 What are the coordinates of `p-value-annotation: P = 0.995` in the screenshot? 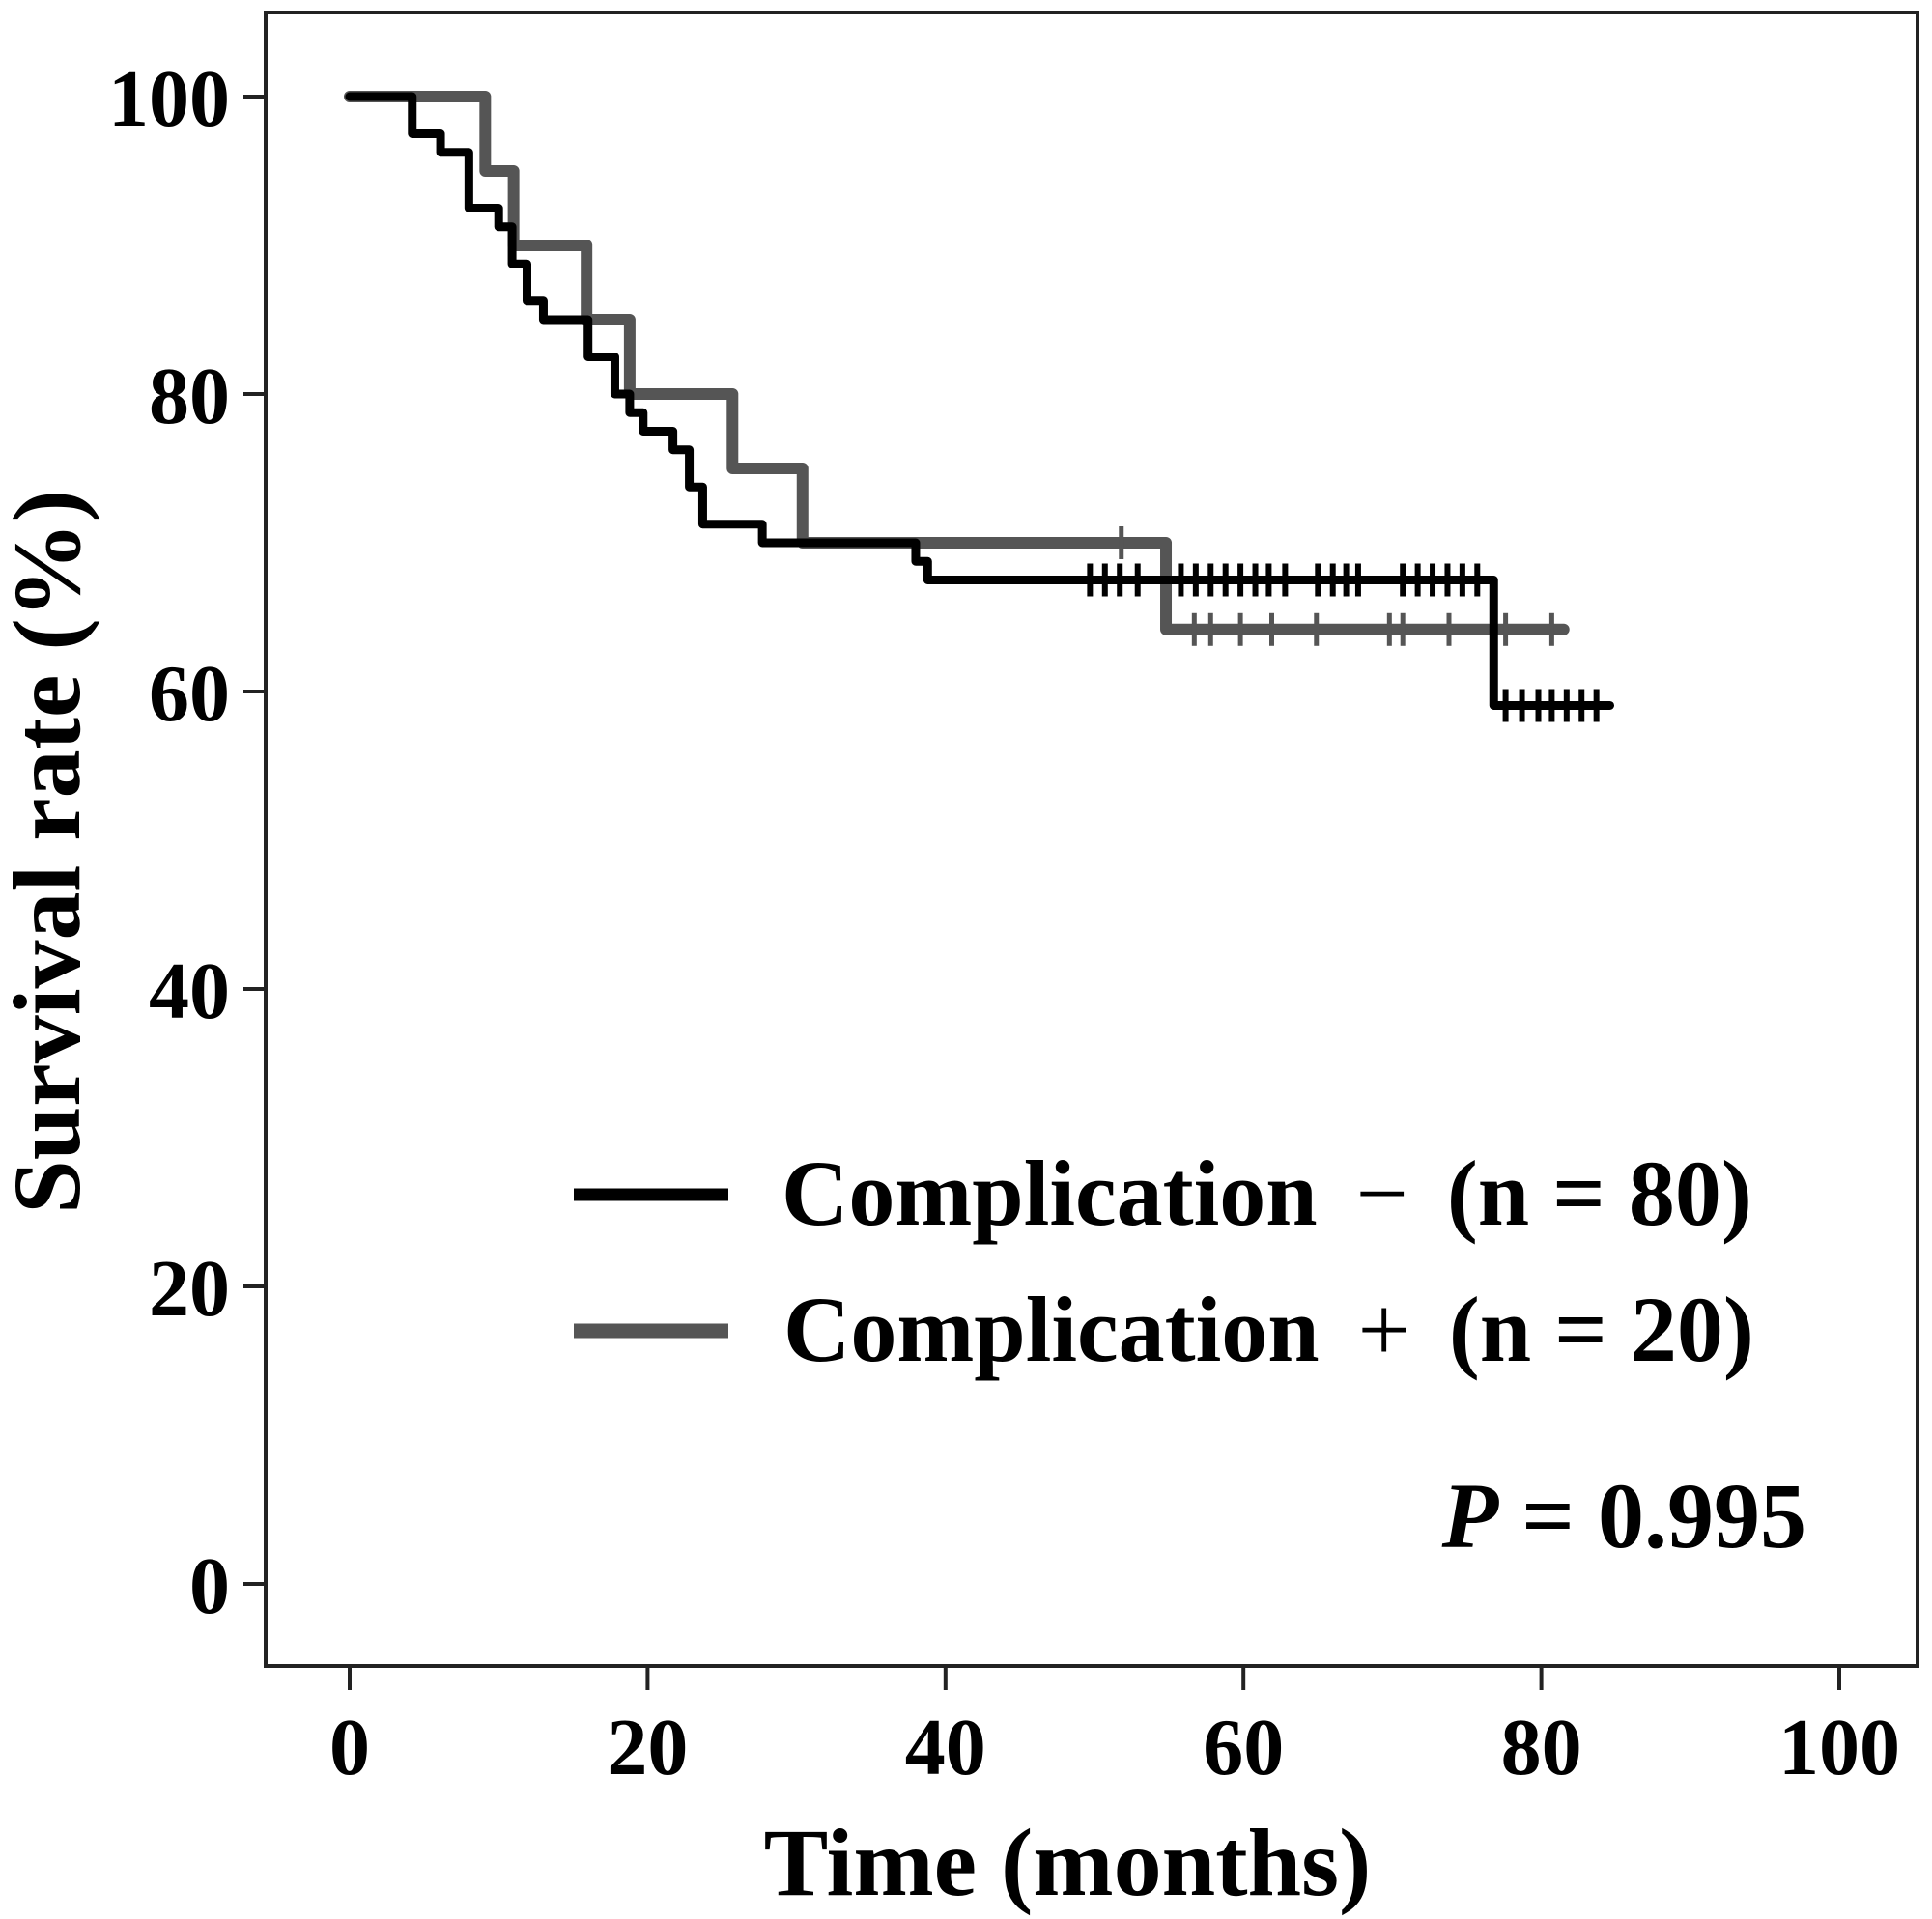 It's located at (1623, 1515).